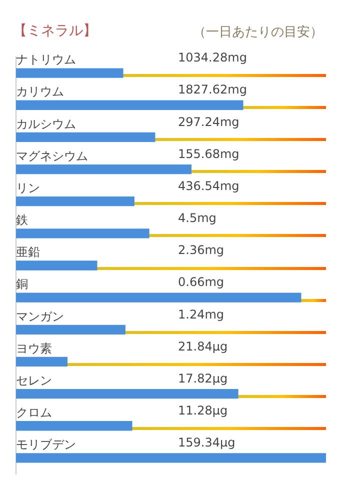  What do you see at coordinates (55, 31) in the screenshot?
I see `chart-title: 【ミネラル】` at bounding box center [55, 31].